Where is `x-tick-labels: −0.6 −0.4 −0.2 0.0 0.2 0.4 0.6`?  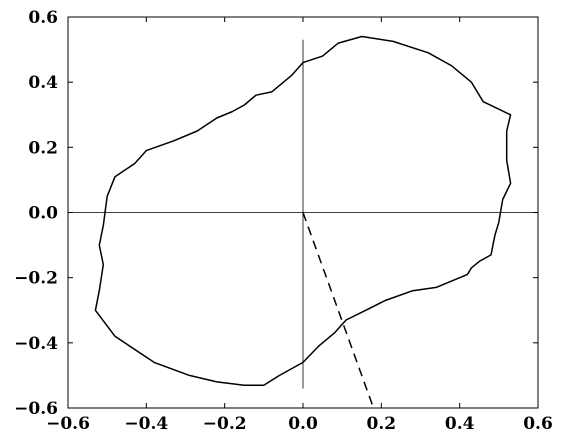
x-tick-labels: −0.6 −0.4 −0.2 0.0 0.2 0.4 0.6 is located at coordinates (299, 424).